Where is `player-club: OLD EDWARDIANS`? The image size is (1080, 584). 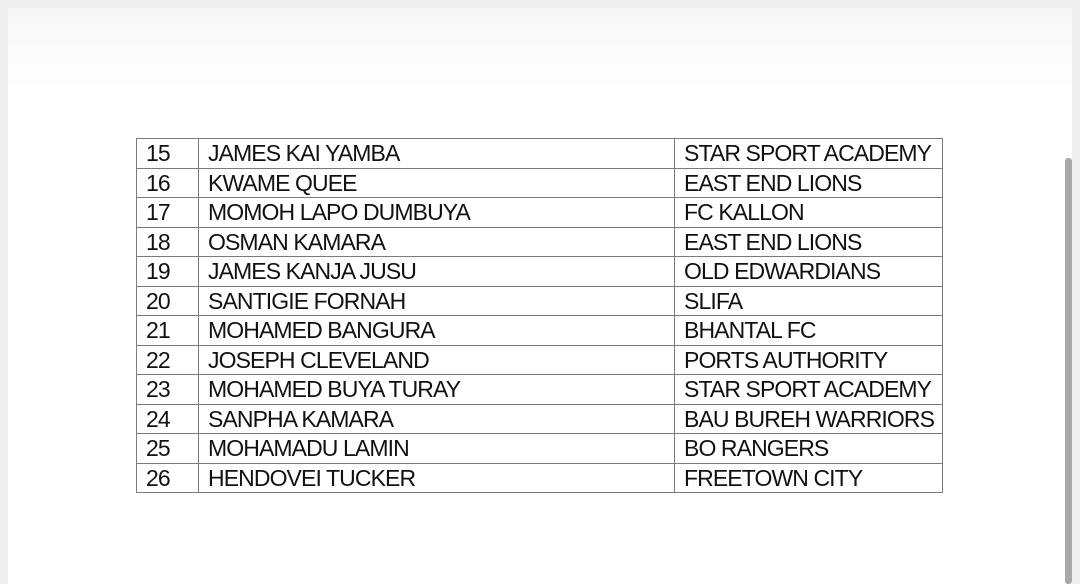 player-club: OLD EDWARDIANS is located at coordinates (808, 271).